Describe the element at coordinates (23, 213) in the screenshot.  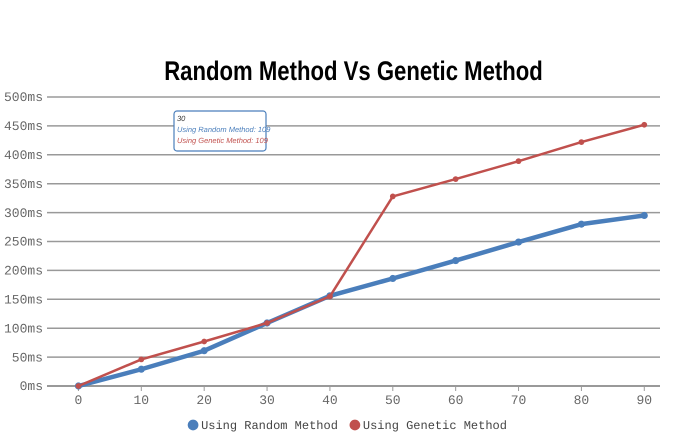
I see `y-tick-label: 300ms` at that location.